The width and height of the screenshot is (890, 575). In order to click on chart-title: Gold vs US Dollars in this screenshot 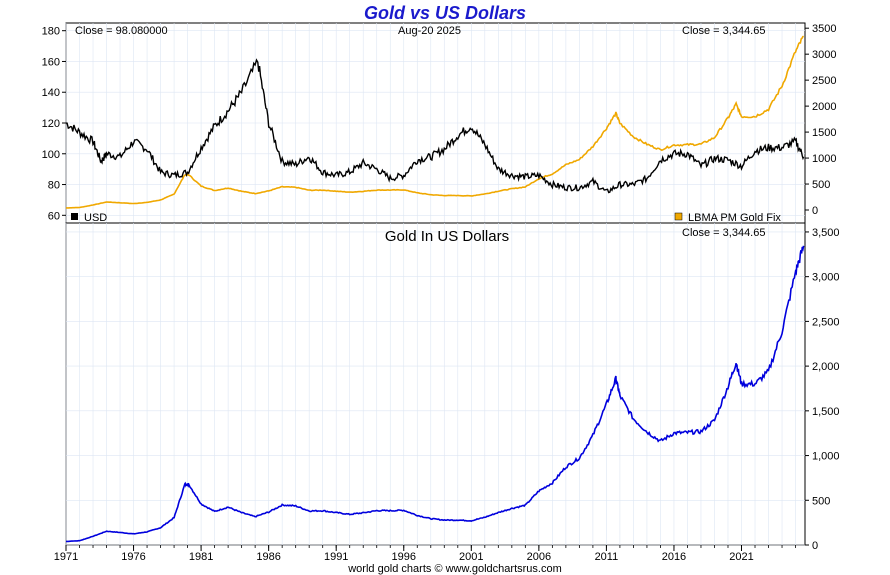, I will do `click(445, 13)`.